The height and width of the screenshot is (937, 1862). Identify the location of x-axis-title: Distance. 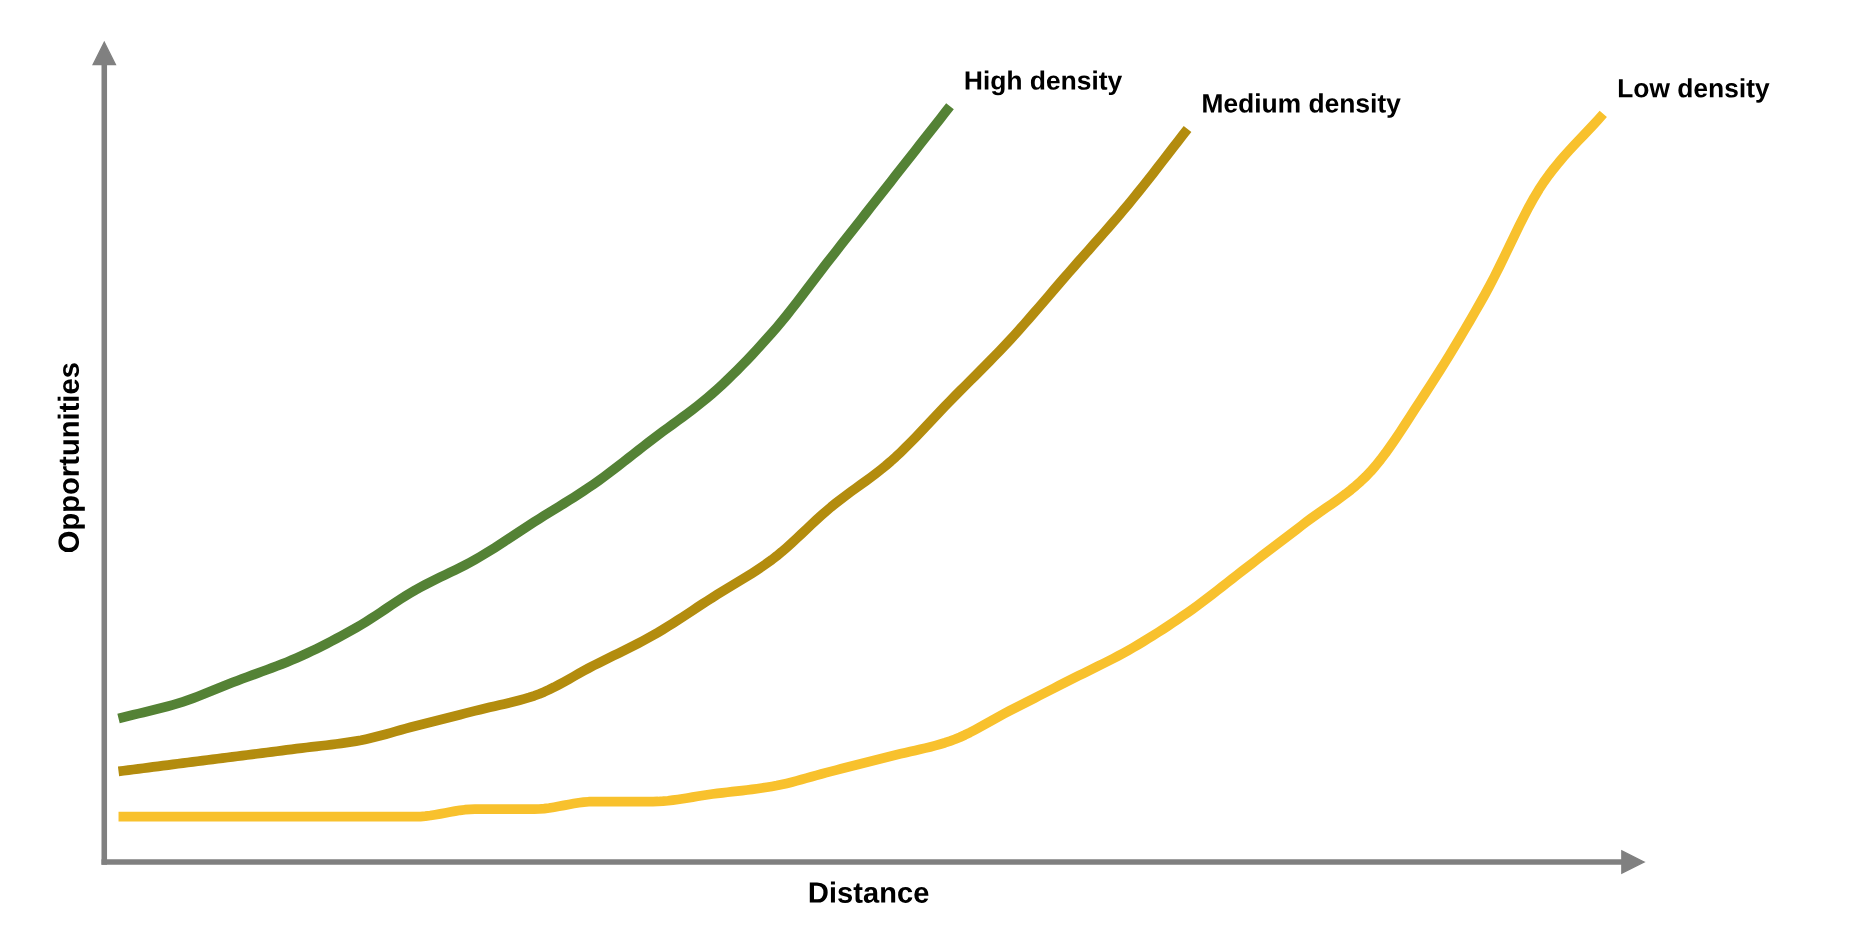
(869, 892).